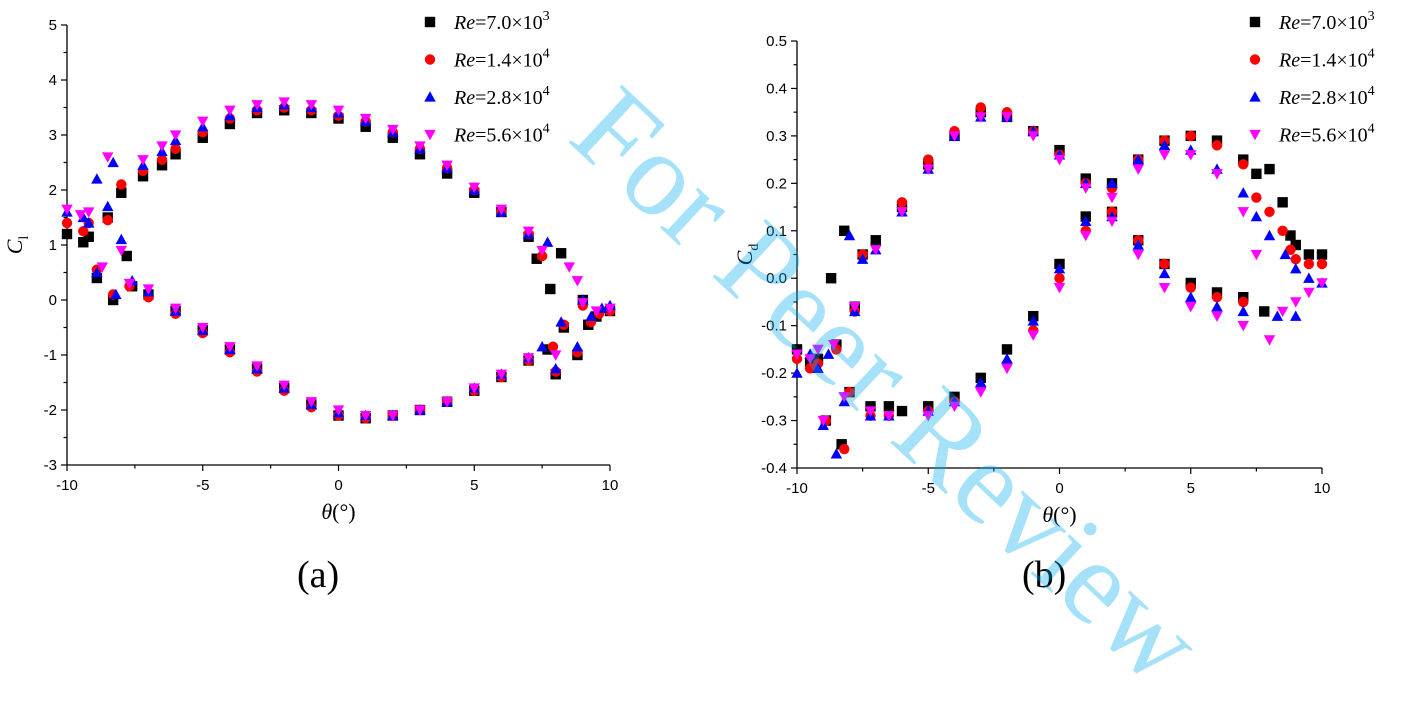 The width and height of the screenshot is (1424, 711). Describe the element at coordinates (343, 511) in the screenshot. I see `x-axis-label-unit: (°)` at that location.